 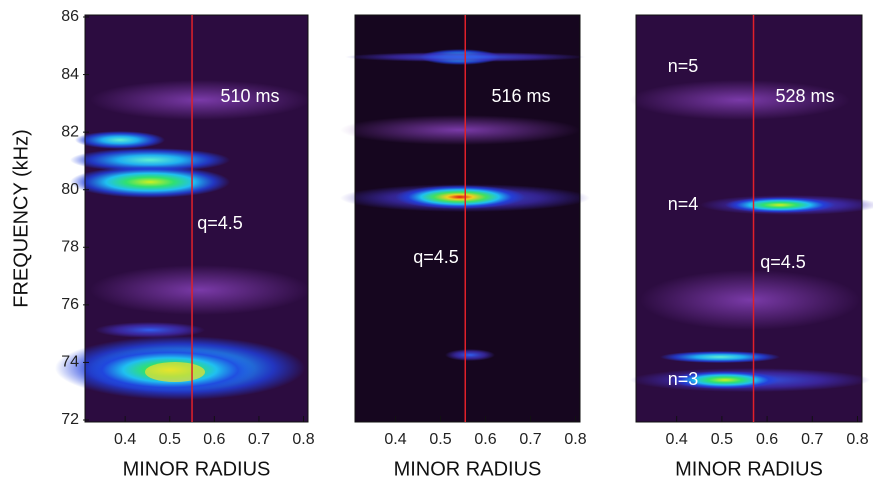 I want to click on y-tick-label: 76, so click(x=70, y=304).